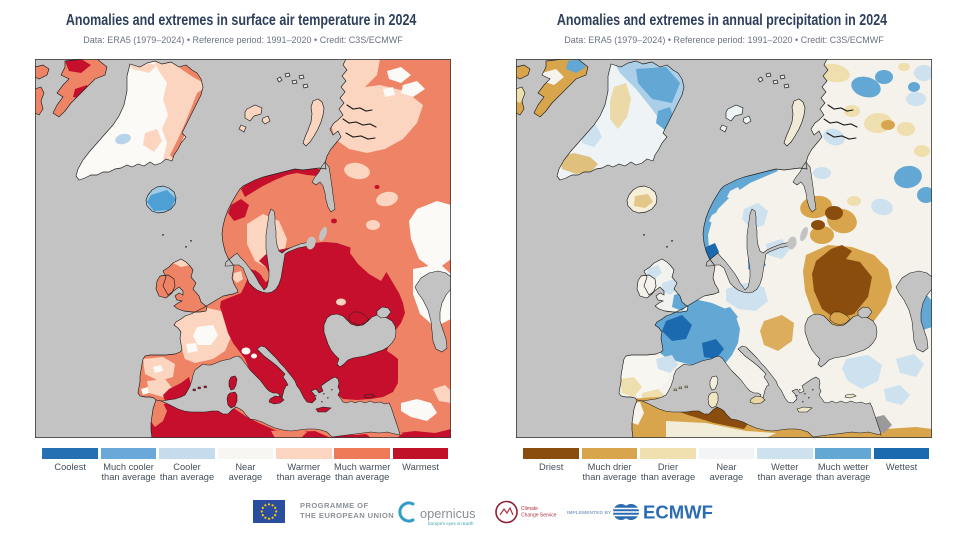 This screenshot has height=538, width=962. I want to click on svg-text: THE EUROPEAN UNION, so click(347, 515).